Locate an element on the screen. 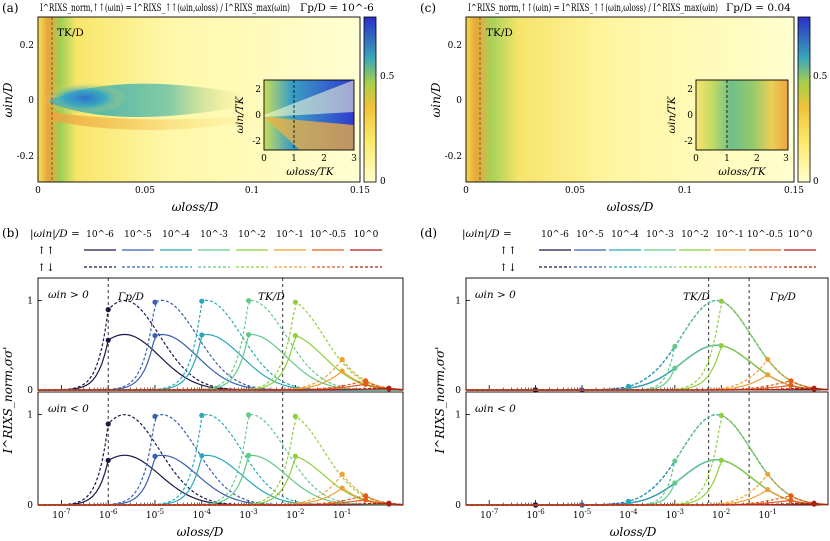 The height and width of the screenshot is (541, 830). panel-a-colorbar is located at coordinates (370, 99).